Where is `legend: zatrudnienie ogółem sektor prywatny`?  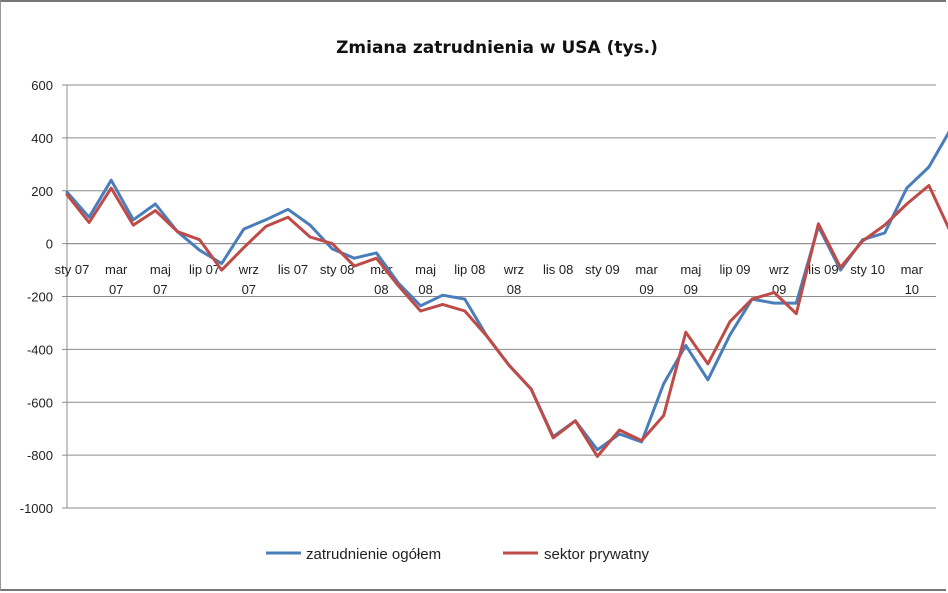
legend: zatrudnienie ogółem sektor prywatny is located at coordinates (458, 554).